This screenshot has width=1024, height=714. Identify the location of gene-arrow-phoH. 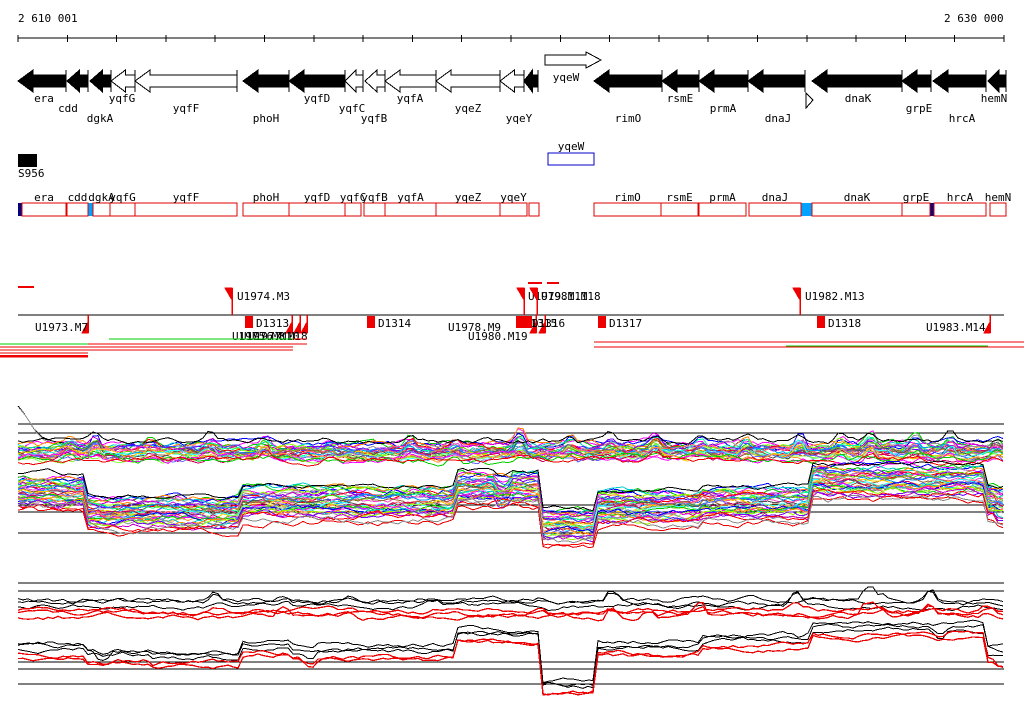
(266, 81).